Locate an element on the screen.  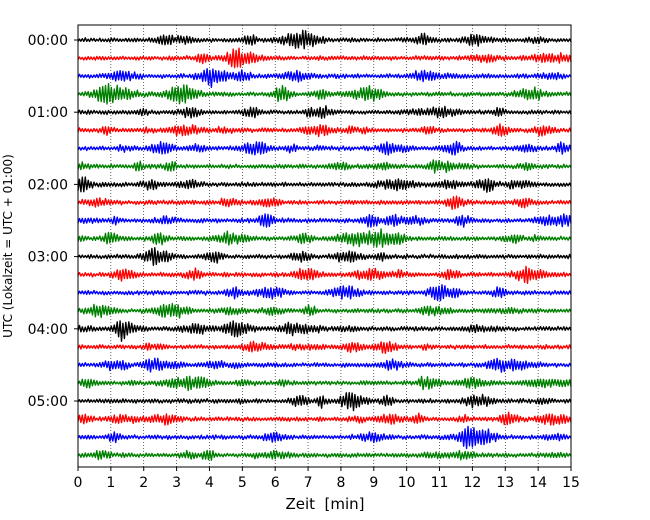
y-axis-ticks: 00:00 01:00 02:00 03:00 04:00 05:00 is located at coordinates (53, 221).